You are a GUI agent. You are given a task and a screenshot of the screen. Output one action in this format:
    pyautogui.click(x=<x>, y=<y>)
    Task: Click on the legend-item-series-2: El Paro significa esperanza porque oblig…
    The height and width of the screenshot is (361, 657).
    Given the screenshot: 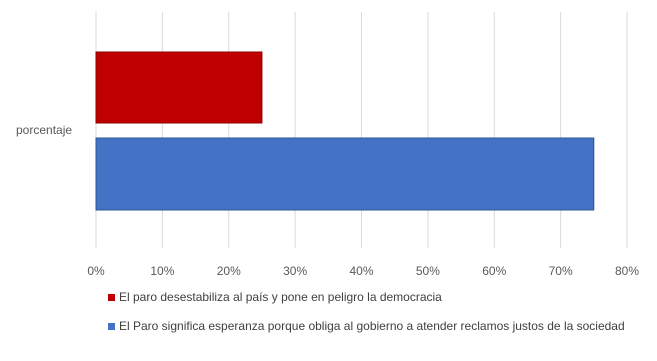 What is the action you would take?
    pyautogui.click(x=373, y=326)
    